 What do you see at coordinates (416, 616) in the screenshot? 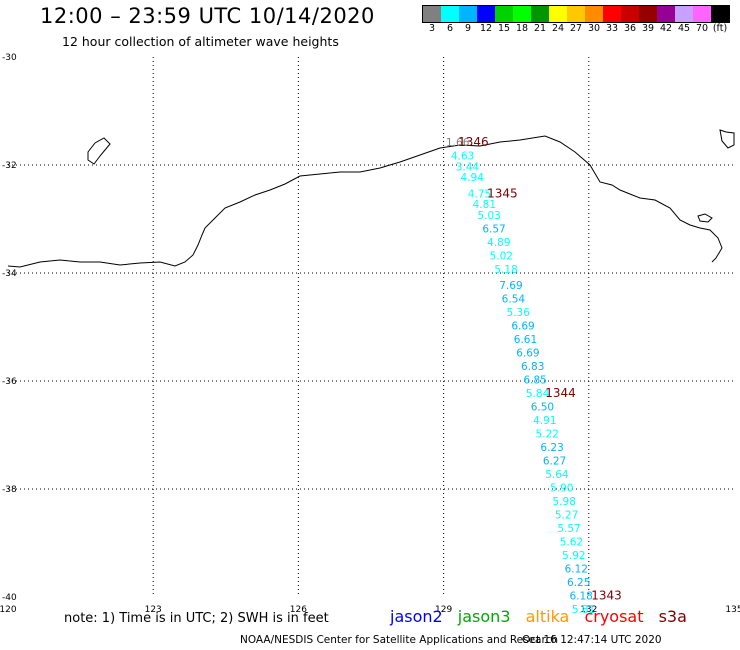
I see `satellite-jason2: jason2` at bounding box center [416, 616].